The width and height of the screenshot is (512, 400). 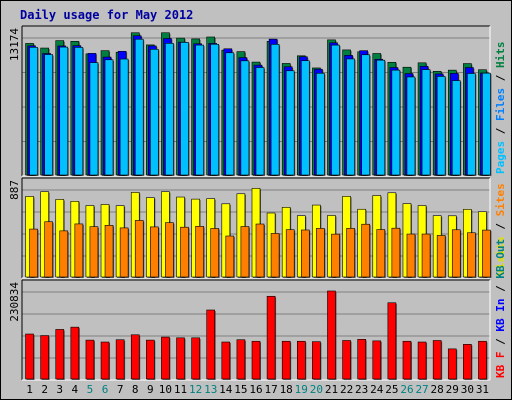 I want to click on legend-entry: Visits, so click(x=500, y=256).